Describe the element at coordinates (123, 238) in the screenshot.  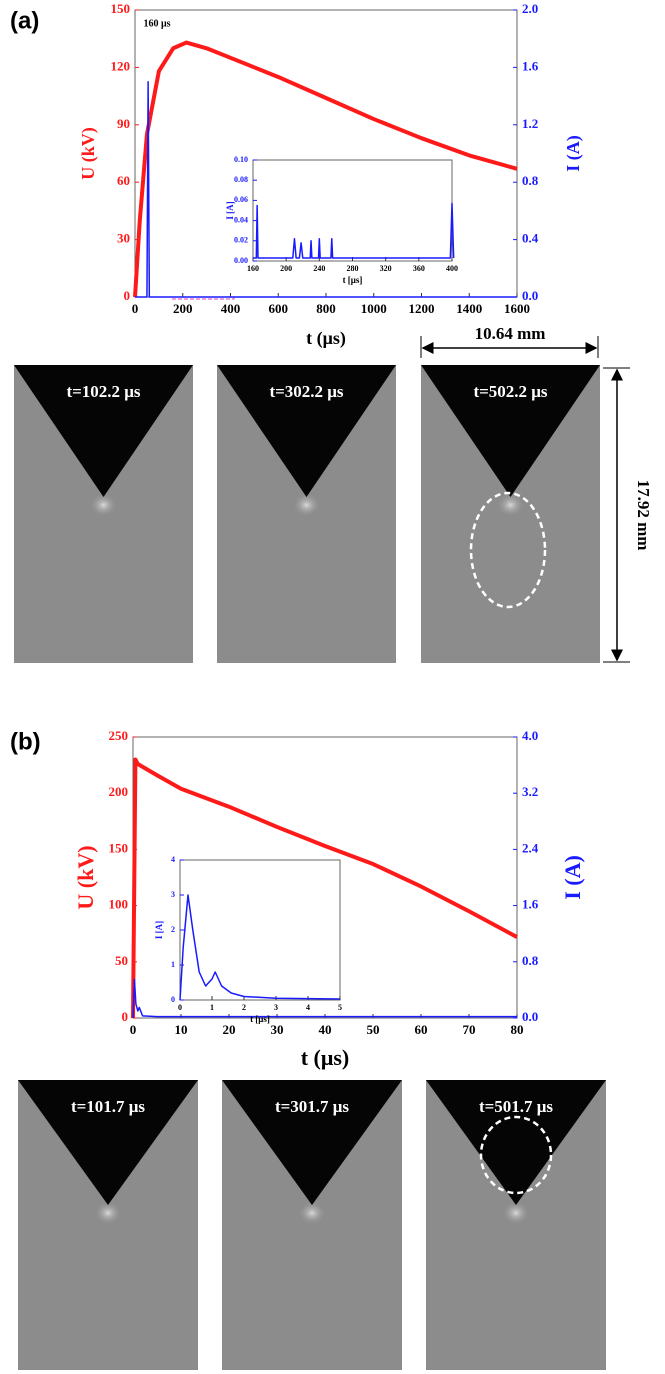
I see `y-tick-label: 30` at that location.